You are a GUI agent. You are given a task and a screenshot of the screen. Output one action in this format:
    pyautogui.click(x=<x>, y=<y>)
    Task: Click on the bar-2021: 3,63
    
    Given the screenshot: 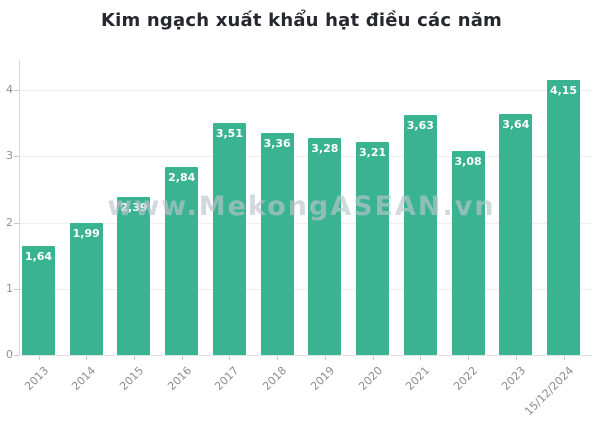 What is the action you would take?
    pyautogui.click(x=420, y=234)
    